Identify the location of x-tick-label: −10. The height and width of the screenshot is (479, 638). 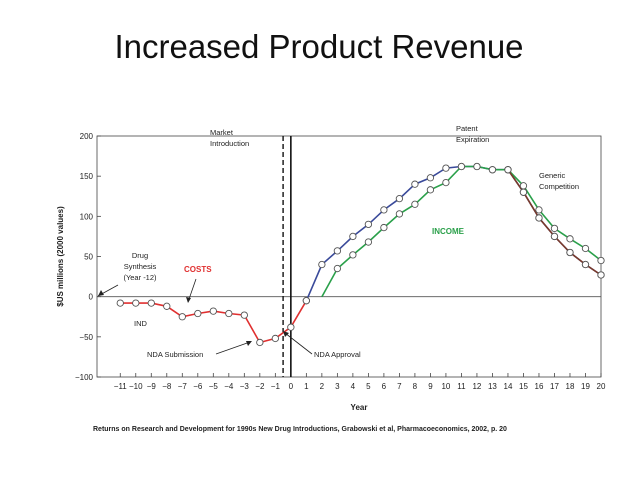
(136, 386).